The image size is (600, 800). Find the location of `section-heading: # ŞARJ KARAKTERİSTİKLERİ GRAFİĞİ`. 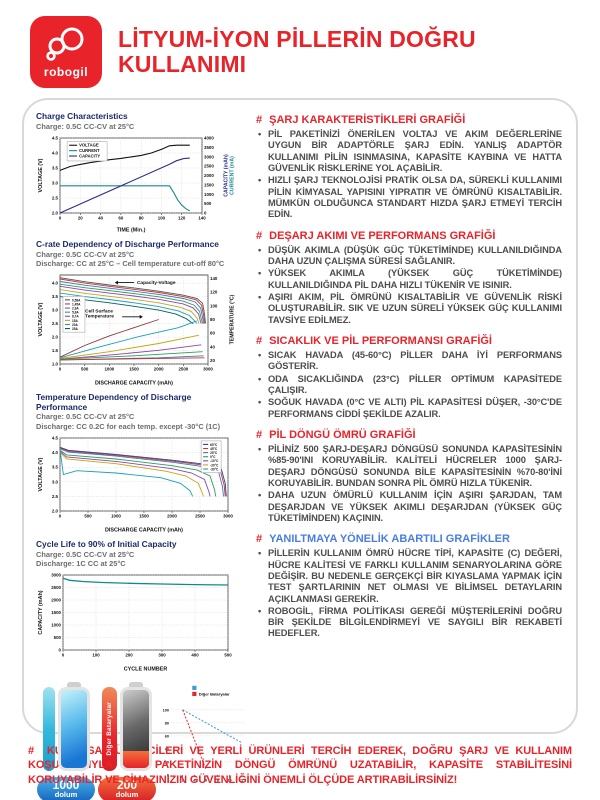

section-heading: # ŞARJ KARAKTERİSTİKLERİ GRAFİĞİ is located at coordinates (409, 120).